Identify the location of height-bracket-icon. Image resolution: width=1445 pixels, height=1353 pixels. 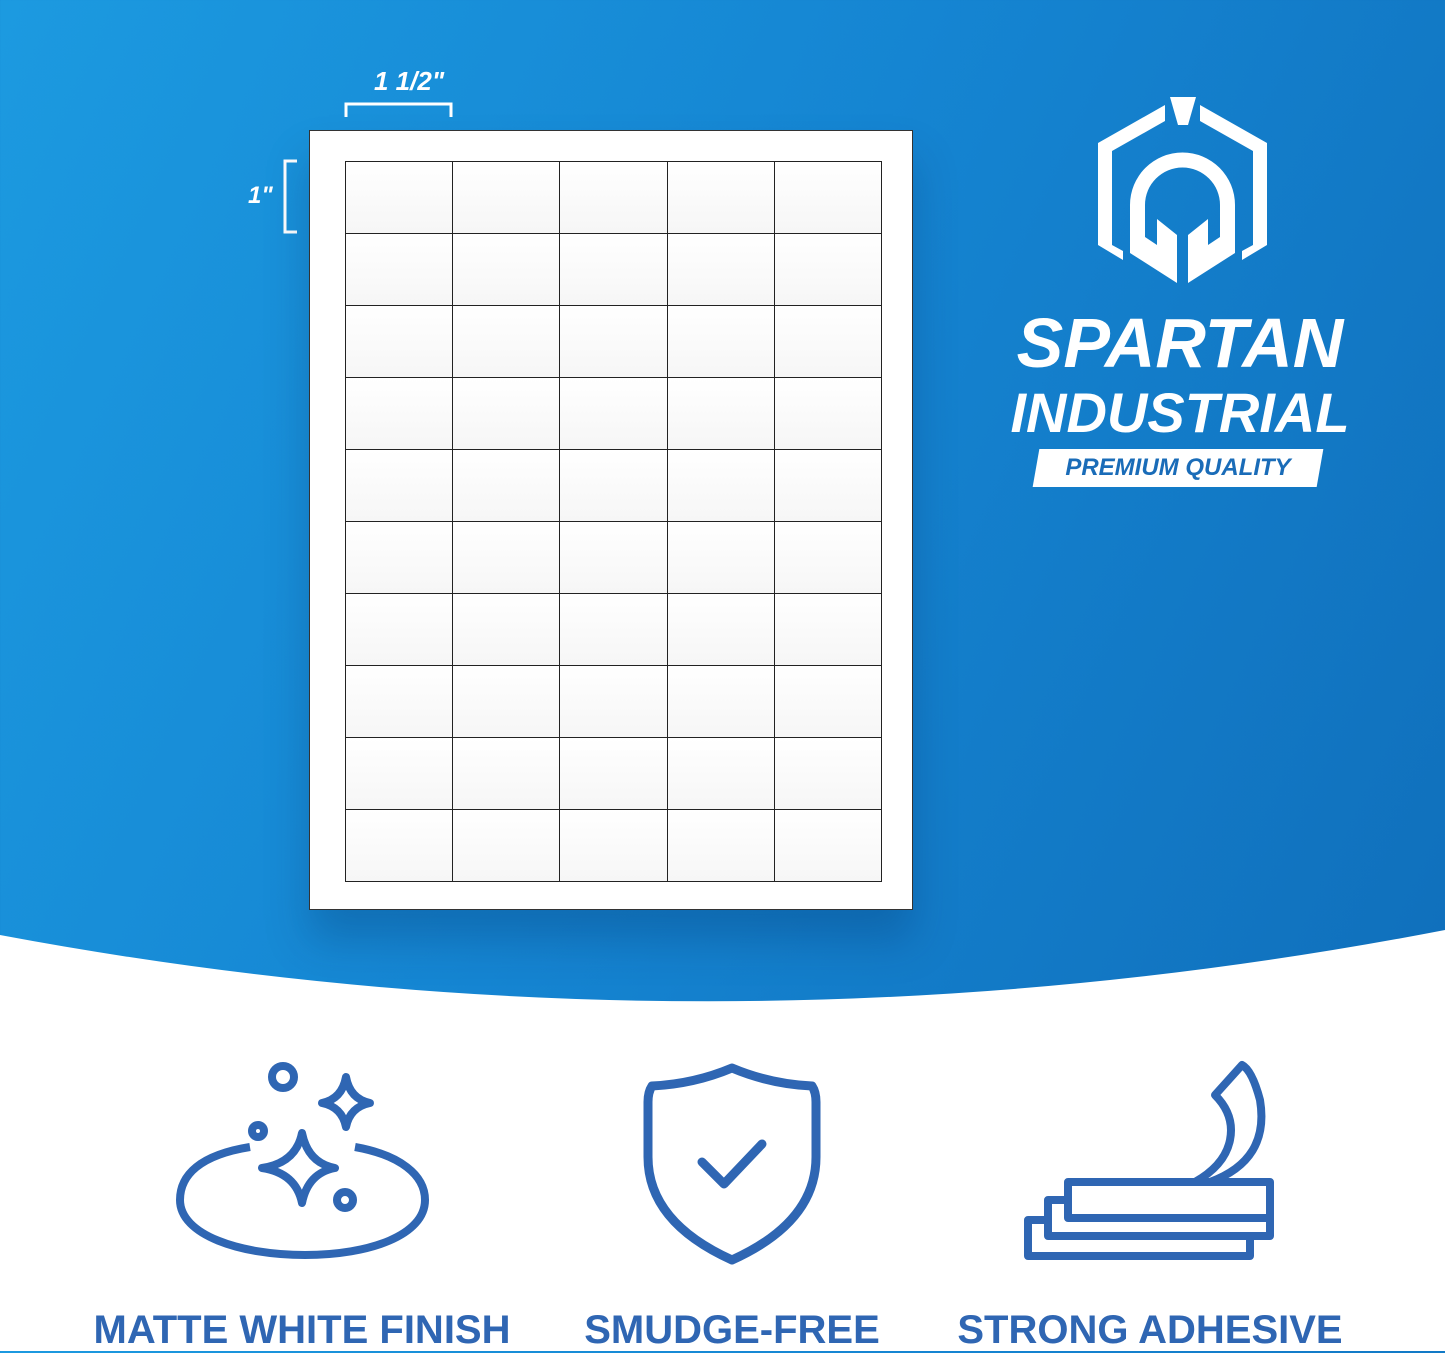
(290, 196).